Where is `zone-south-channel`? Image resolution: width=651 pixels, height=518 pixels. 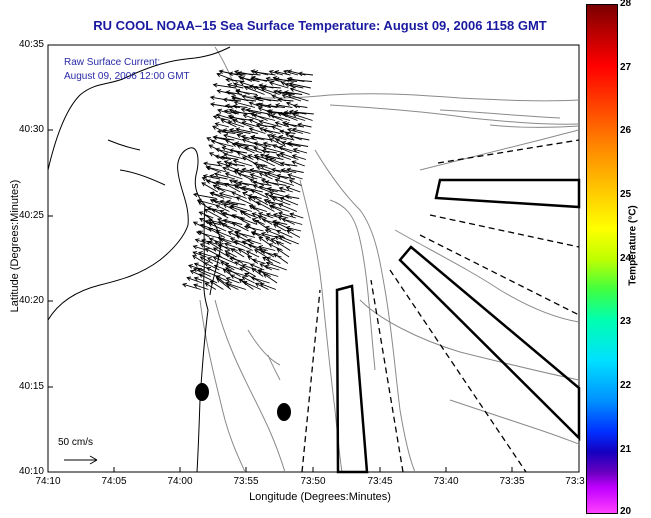
zone-south-channel is located at coordinates (352, 379).